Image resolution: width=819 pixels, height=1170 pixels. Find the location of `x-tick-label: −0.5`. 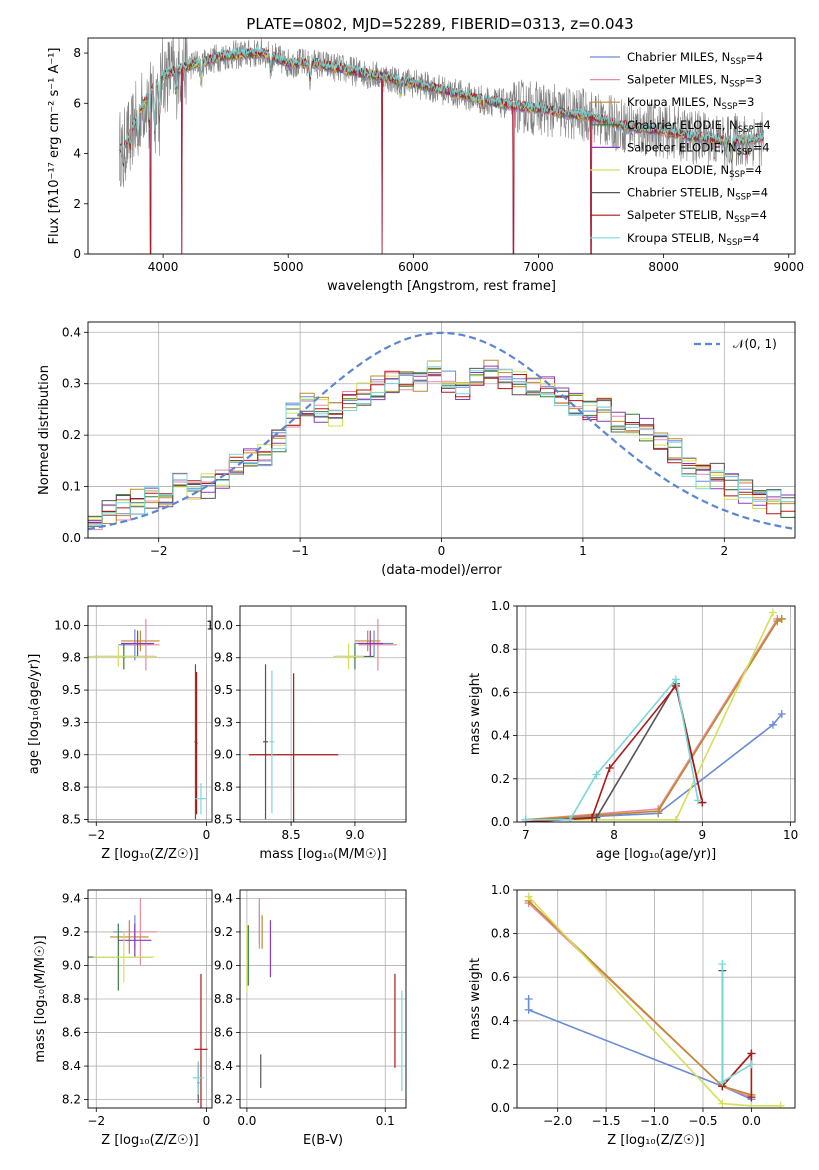

x-tick-label: −0.5 is located at coordinates (702, 1121).